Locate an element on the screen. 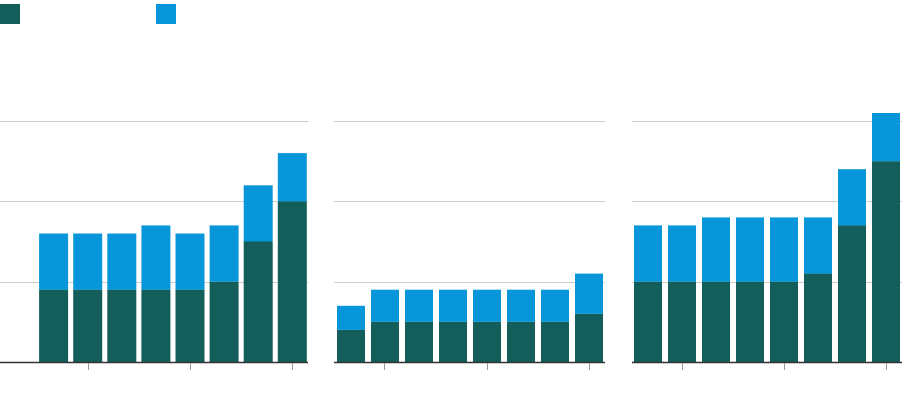 This screenshot has height=410, width=920. bar-2-2-b is located at coordinates (385, 305).